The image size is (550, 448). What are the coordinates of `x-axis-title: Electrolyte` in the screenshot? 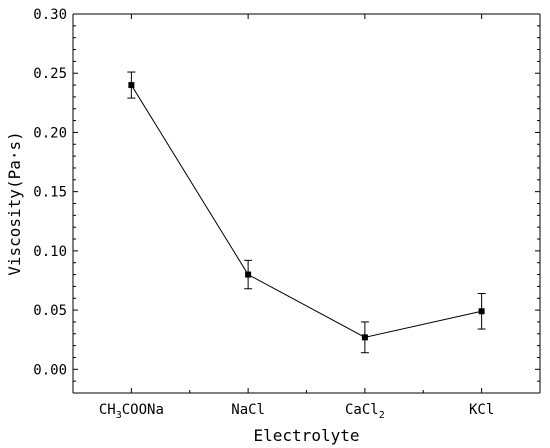 It's located at (307, 435).